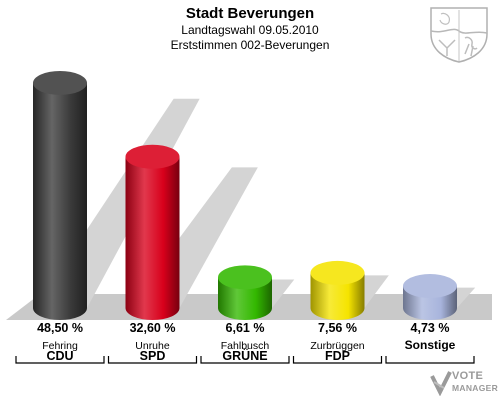  What do you see at coordinates (250, 13) in the screenshot?
I see `chart-title: Stadt Beverungen` at bounding box center [250, 13].